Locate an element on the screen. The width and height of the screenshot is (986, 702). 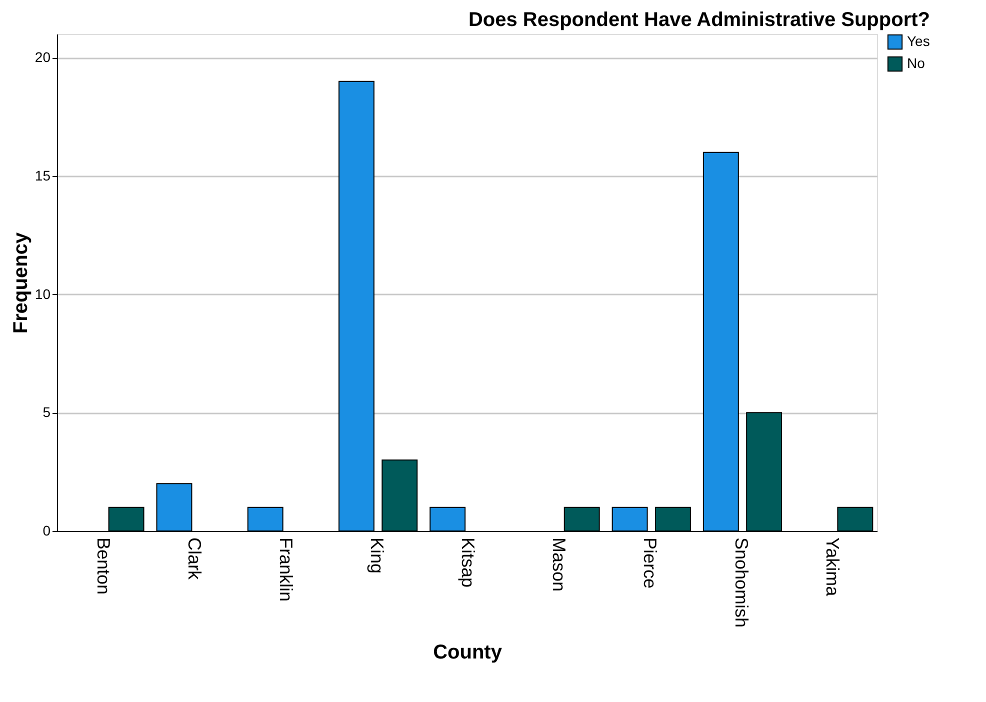
y-tick-label: 15 is located at coordinates (42, 176).